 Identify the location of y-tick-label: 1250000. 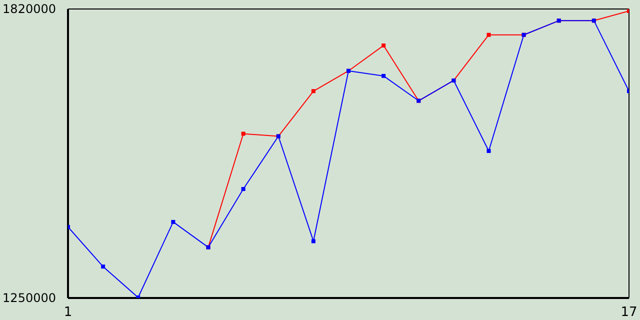
(29, 298).